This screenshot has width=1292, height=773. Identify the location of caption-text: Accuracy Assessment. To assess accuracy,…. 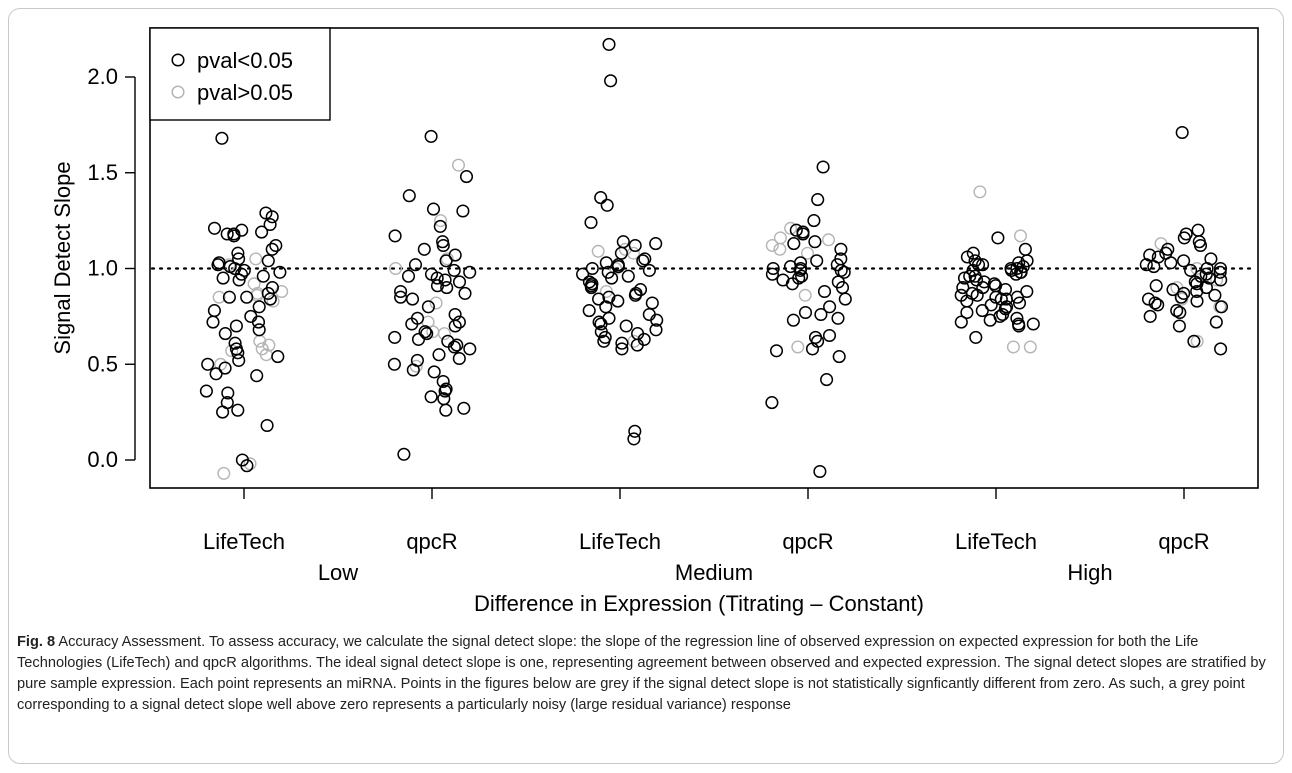
(641, 673).